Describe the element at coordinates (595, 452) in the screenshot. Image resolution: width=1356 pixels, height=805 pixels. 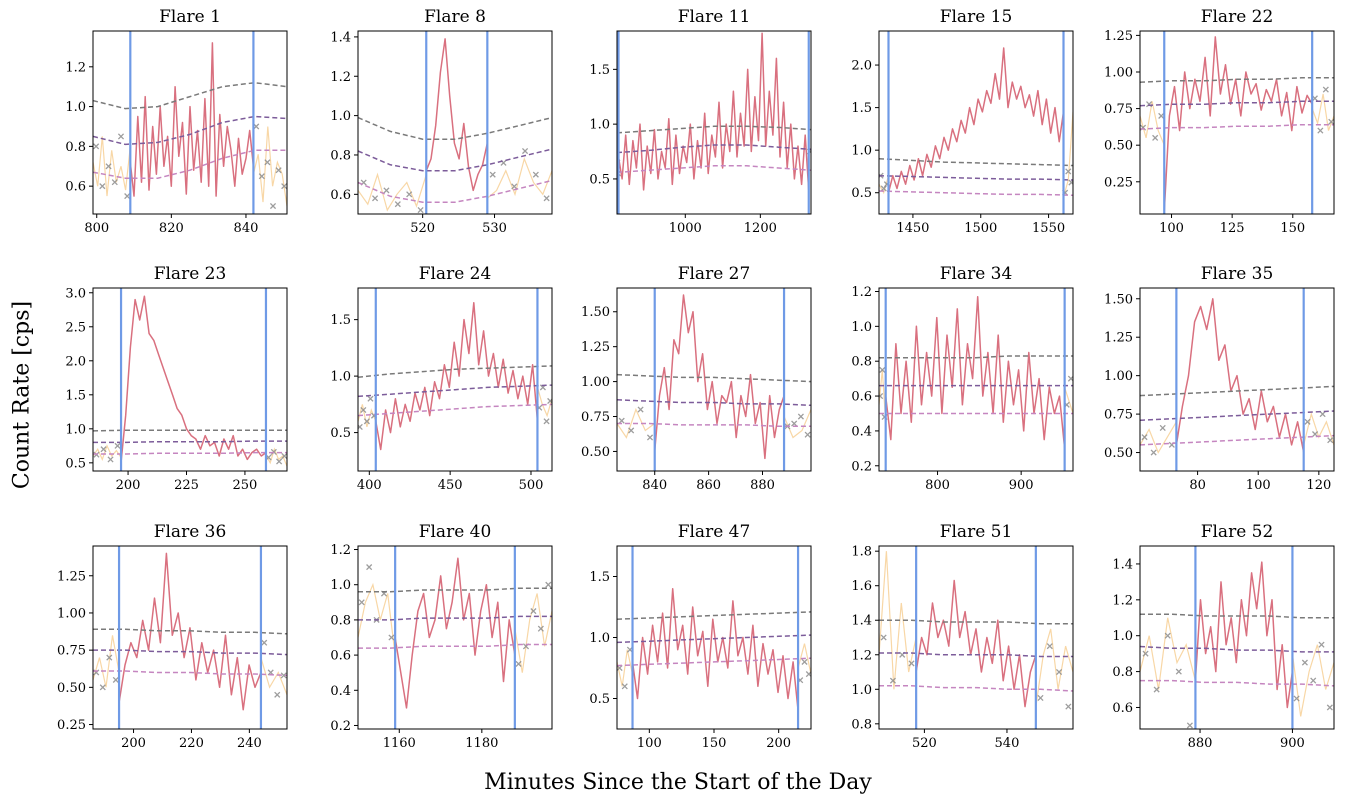
I see `y-tick-label: 0.50` at that location.